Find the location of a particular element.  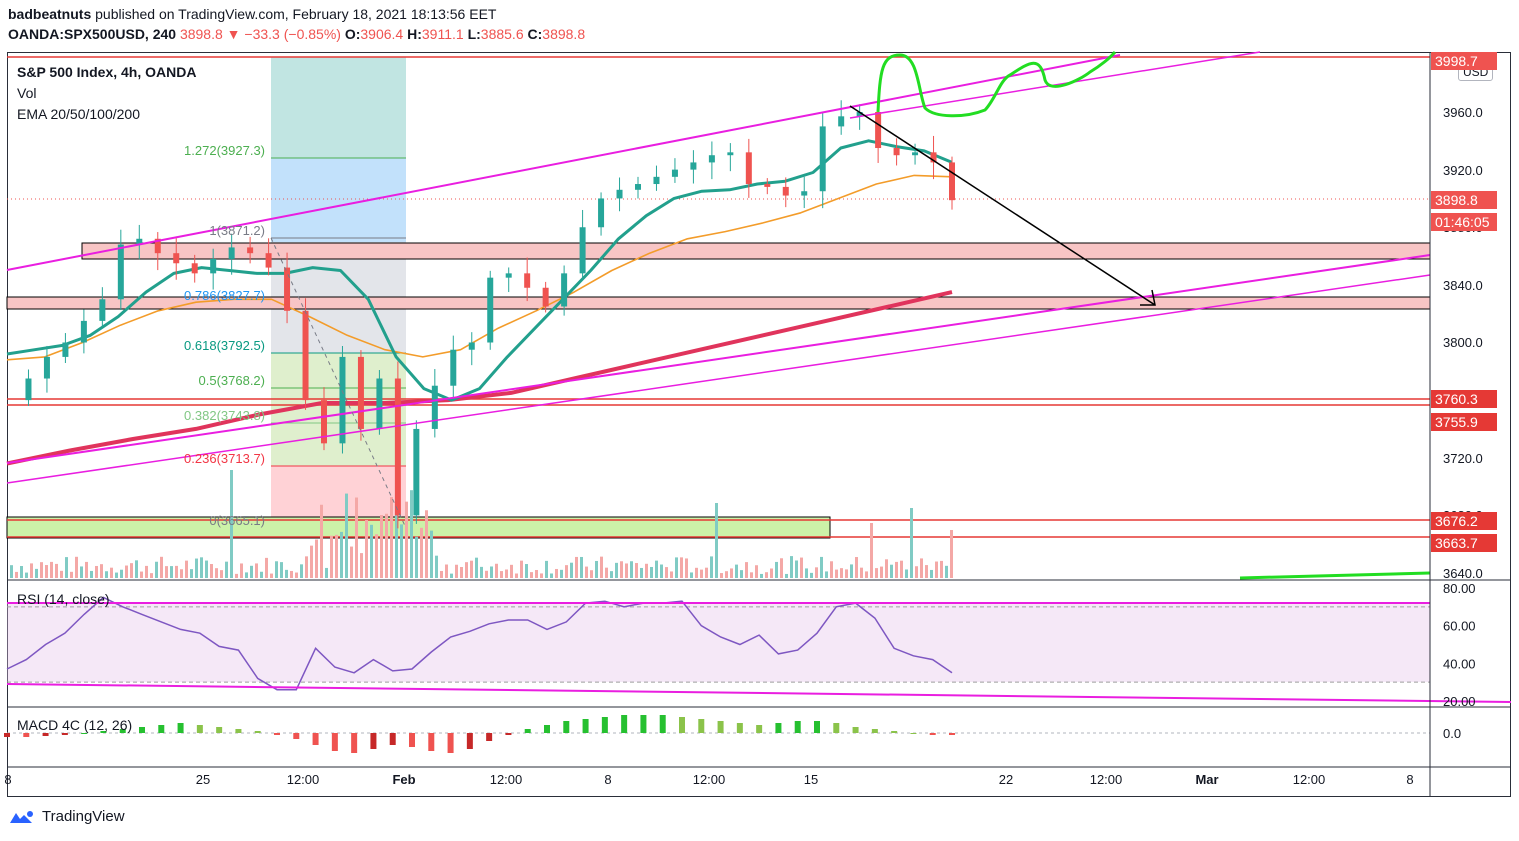

price-tick-label: 3840.0 is located at coordinates (1463, 285).